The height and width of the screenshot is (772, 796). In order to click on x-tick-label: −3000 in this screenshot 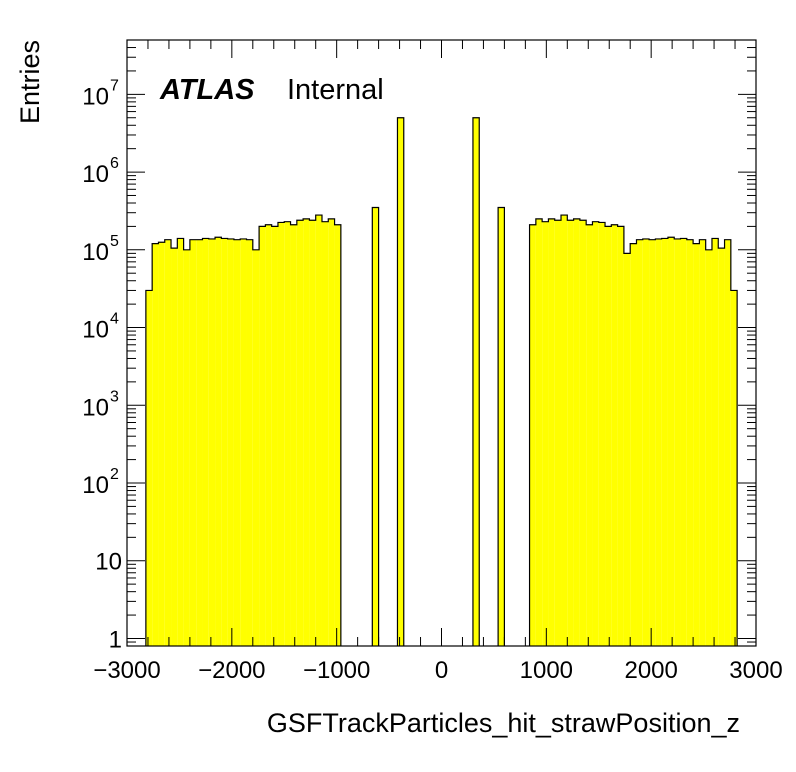, I will do `click(126, 670)`.